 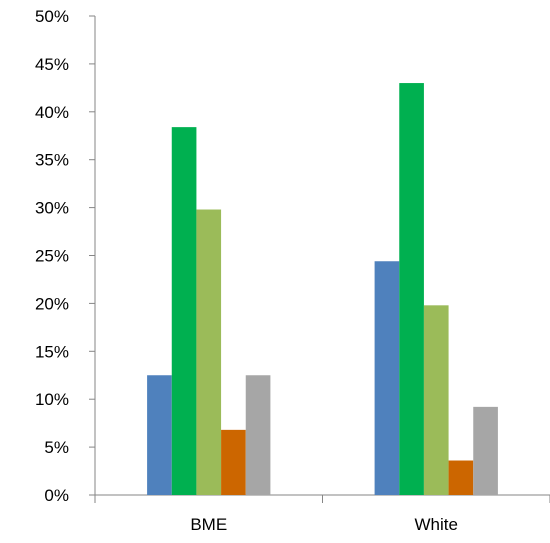 I want to click on y-tick-label: 30%, so click(x=52, y=208).